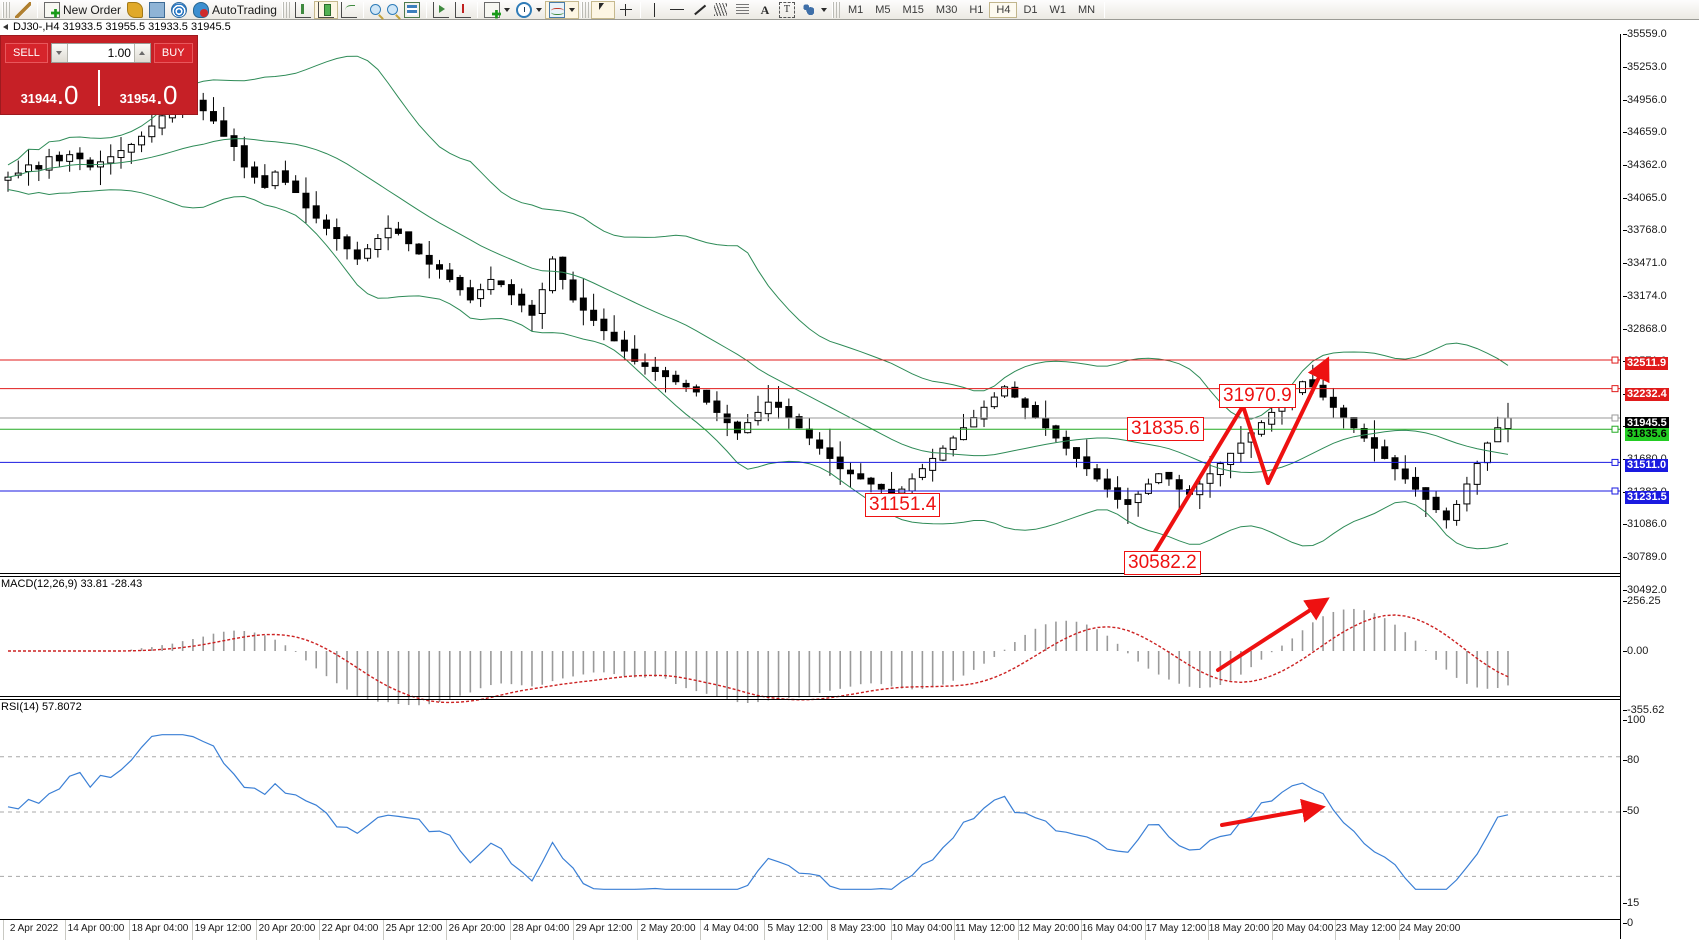  What do you see at coordinates (1058, 9) in the screenshot?
I see `timeframe-w1: W1` at bounding box center [1058, 9].